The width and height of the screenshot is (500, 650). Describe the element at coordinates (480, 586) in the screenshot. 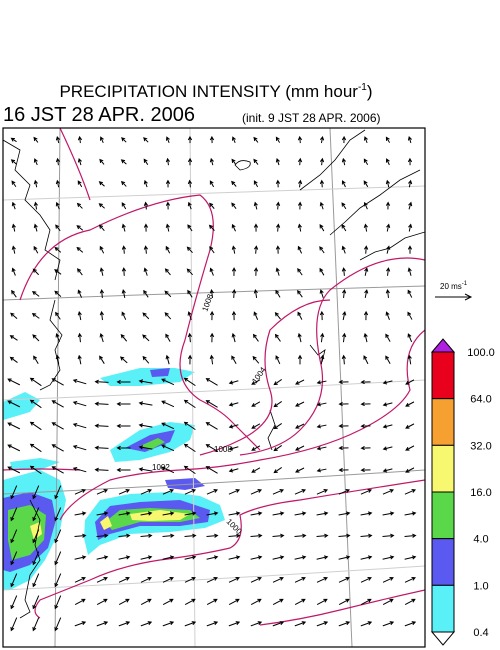

I see `colorbar-label: 1.0` at that location.